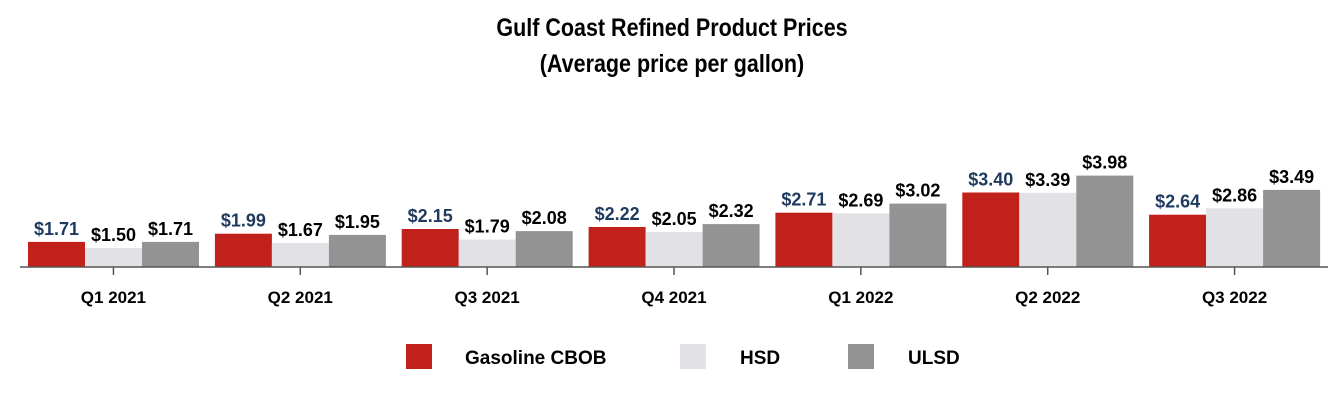 The width and height of the screenshot is (1344, 400). Describe the element at coordinates (300, 255) in the screenshot. I see `bar-hsd-q2-2021` at that location.